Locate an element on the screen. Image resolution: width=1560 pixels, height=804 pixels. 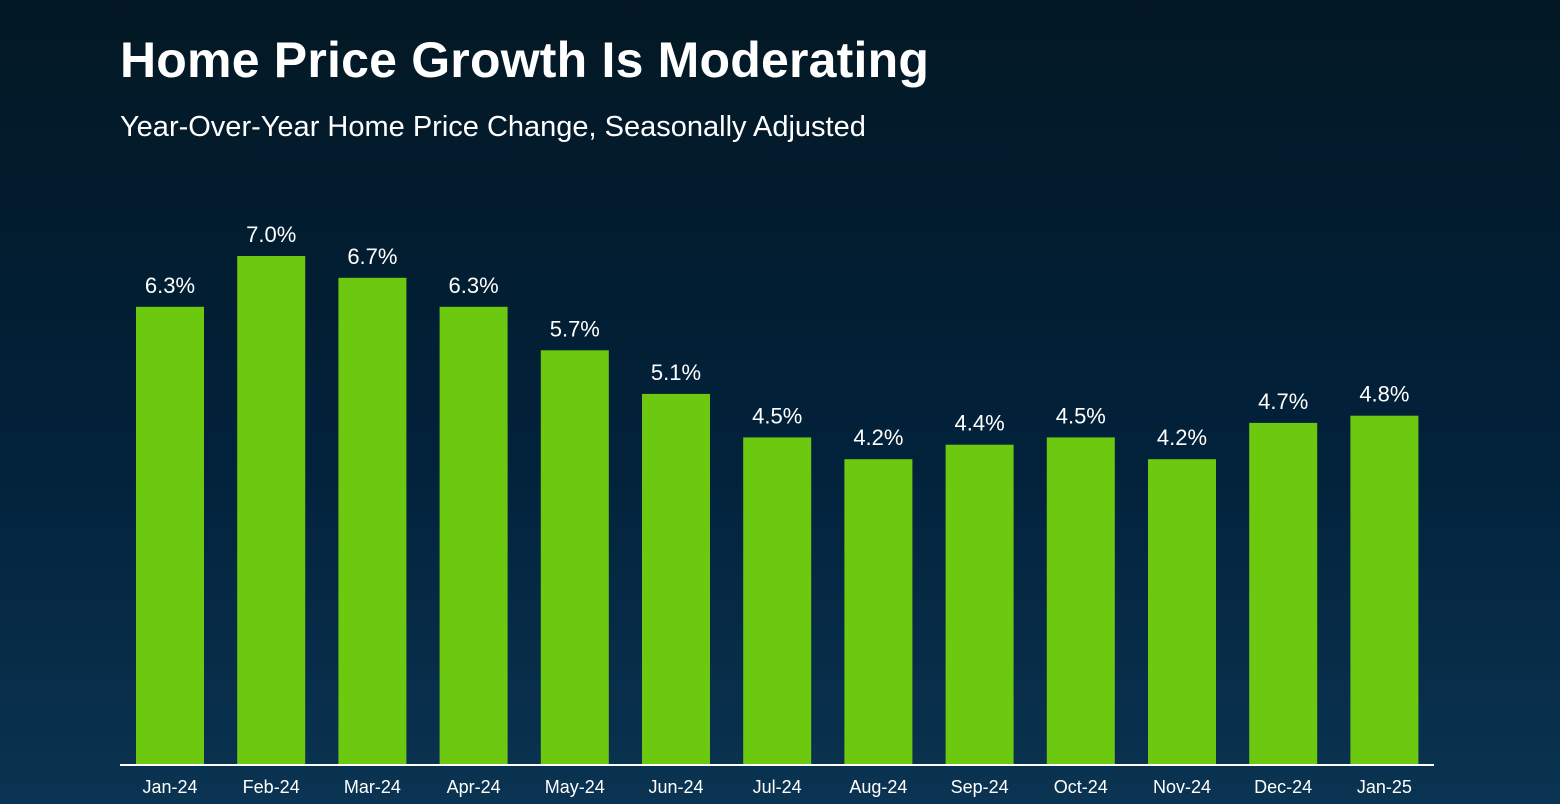
x-tick-label: Mar-24 is located at coordinates (372, 787).